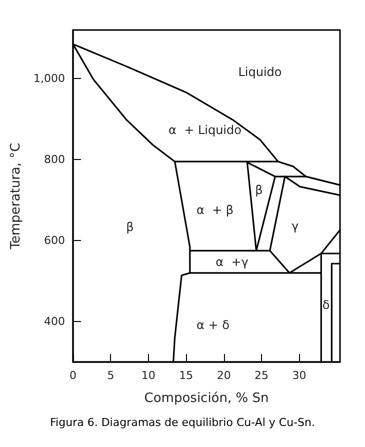  I want to click on annotation: α + β, so click(215, 210).